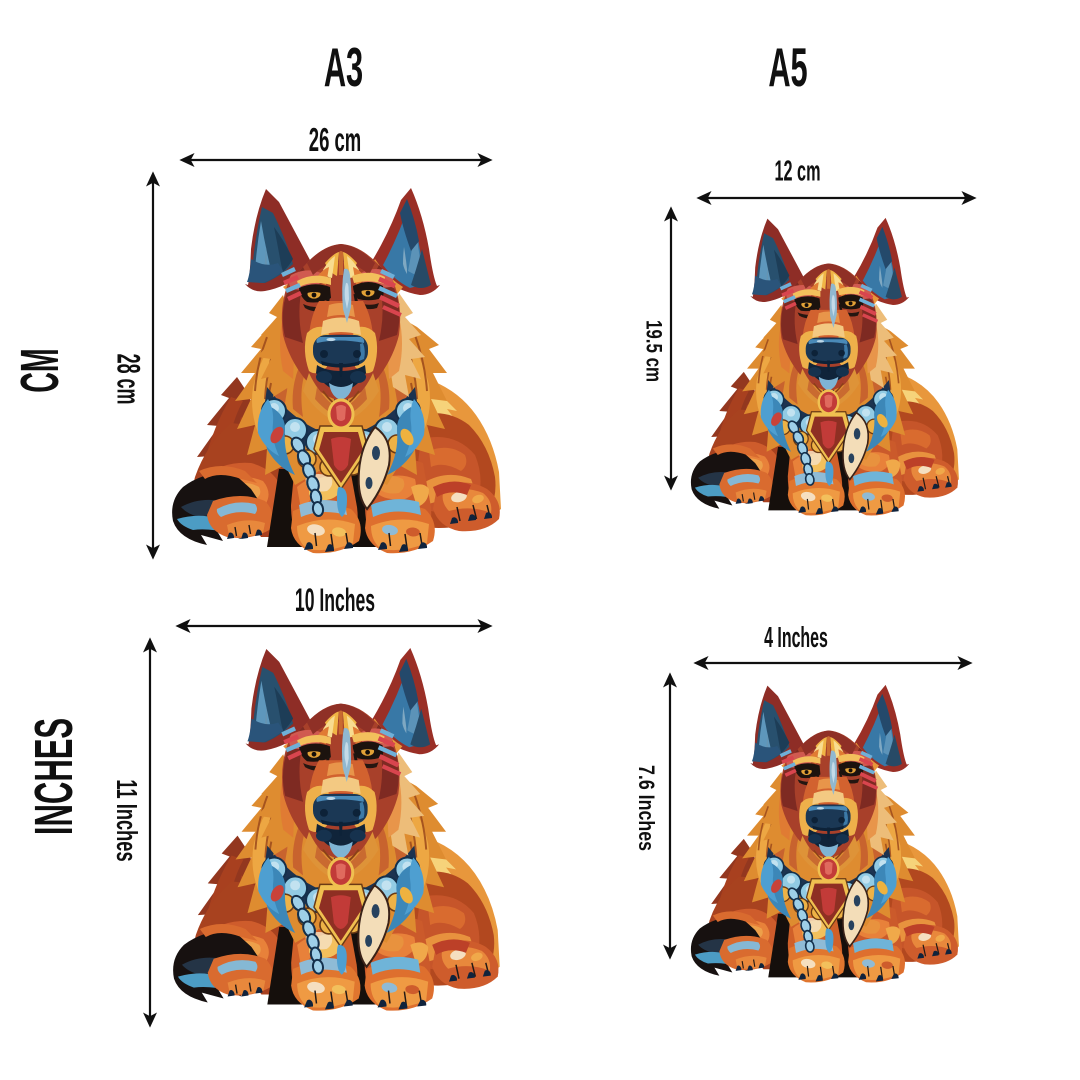 The height and width of the screenshot is (1080, 1080). I want to click on svg-text: 12 cm, so click(797, 171).